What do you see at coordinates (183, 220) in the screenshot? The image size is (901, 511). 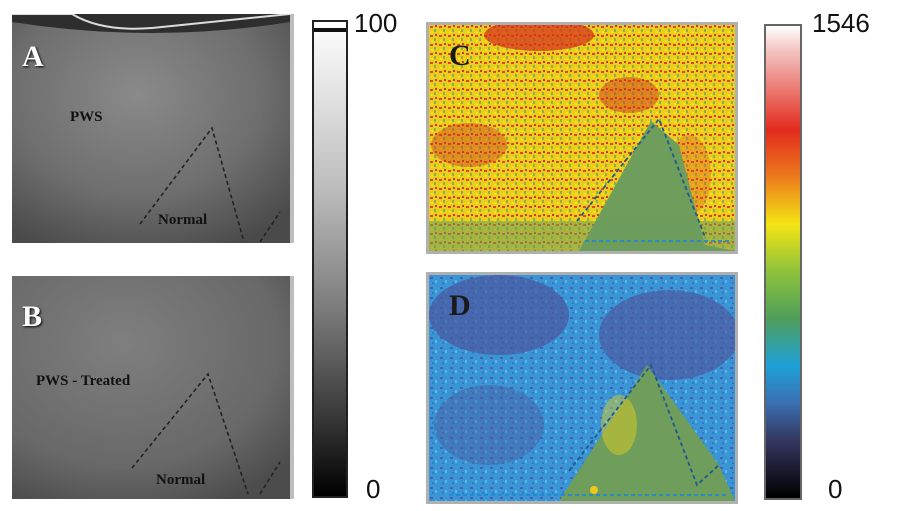 I see `normal-label-a: Normal` at bounding box center [183, 220].